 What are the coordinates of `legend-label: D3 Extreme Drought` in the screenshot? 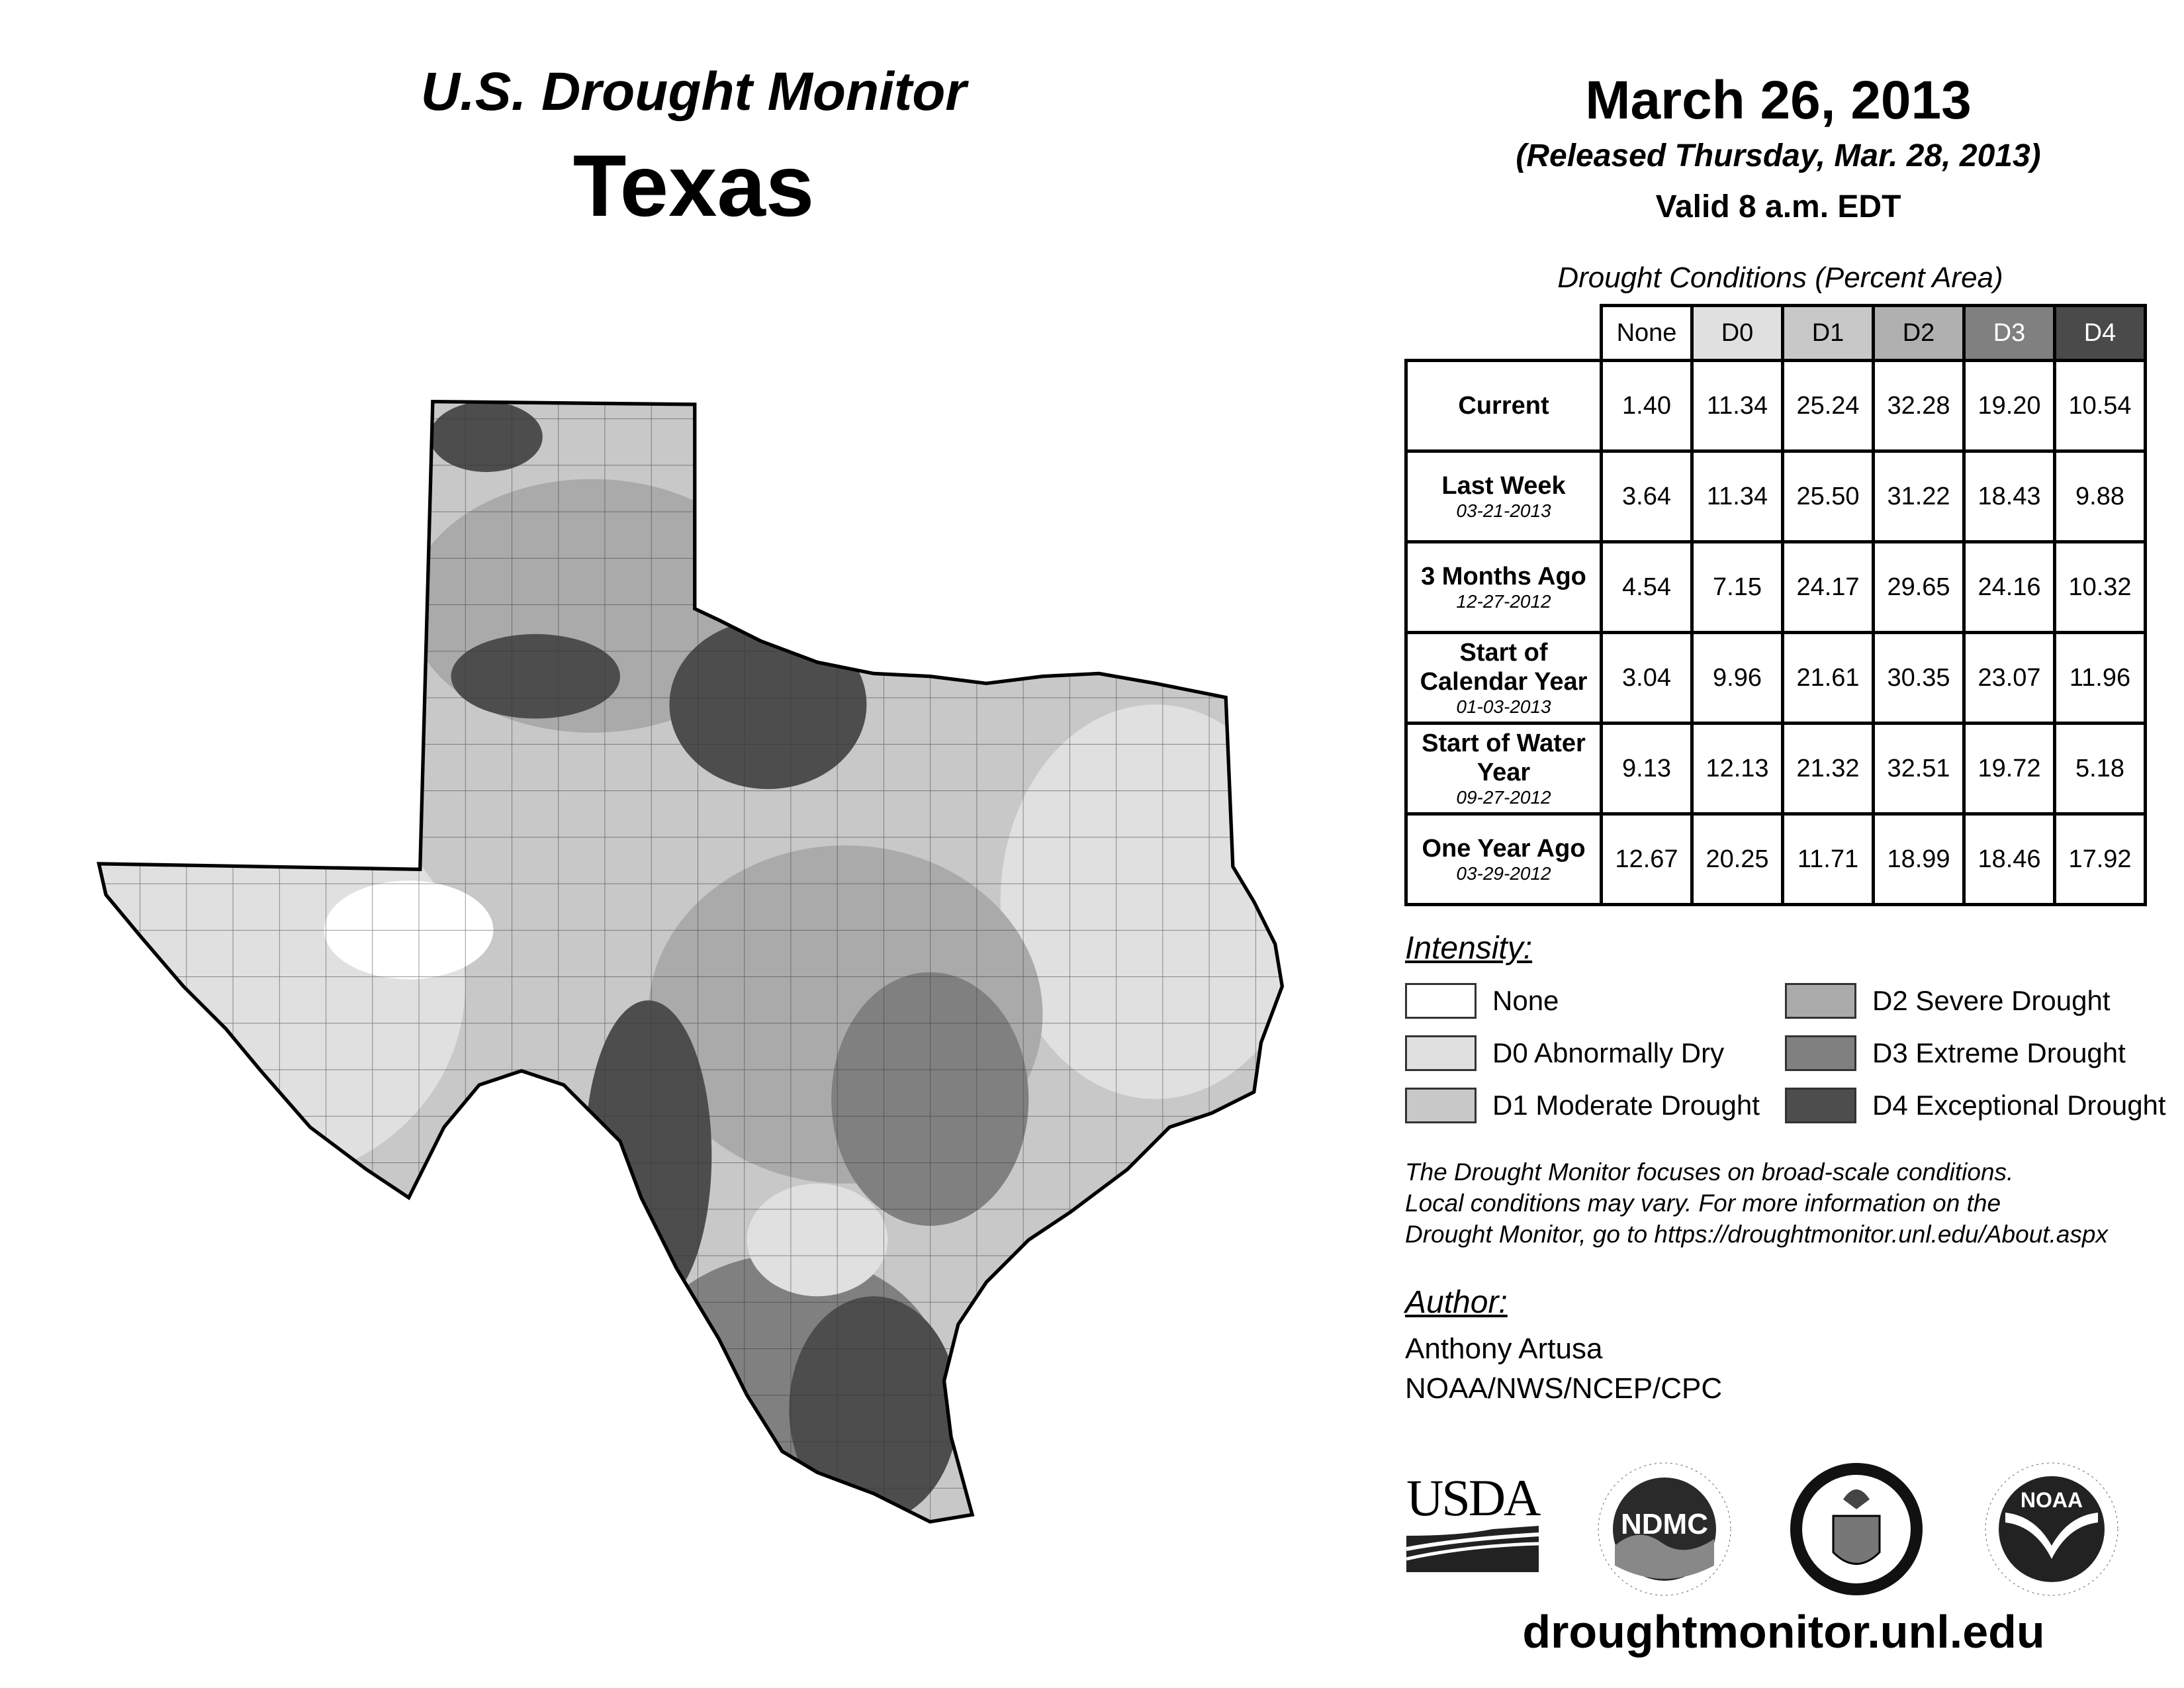 It's located at (1999, 1052).